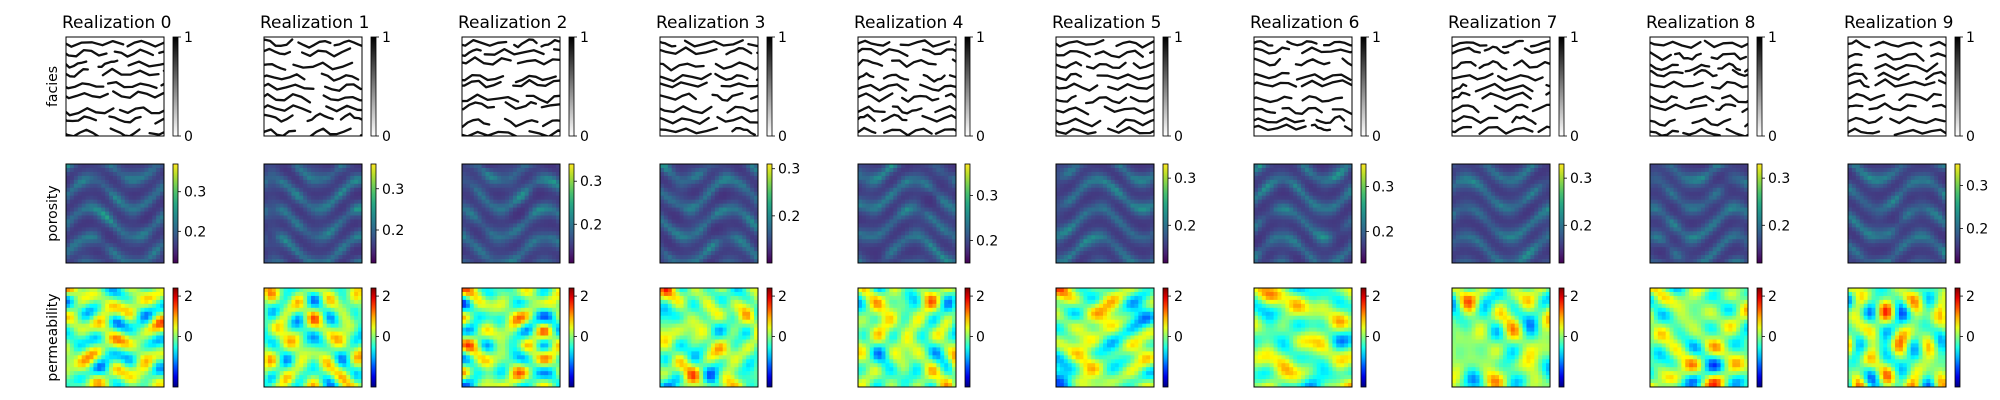 The width and height of the screenshot is (2000, 400). I want to click on row-label-1: porosity, so click(53, 213).